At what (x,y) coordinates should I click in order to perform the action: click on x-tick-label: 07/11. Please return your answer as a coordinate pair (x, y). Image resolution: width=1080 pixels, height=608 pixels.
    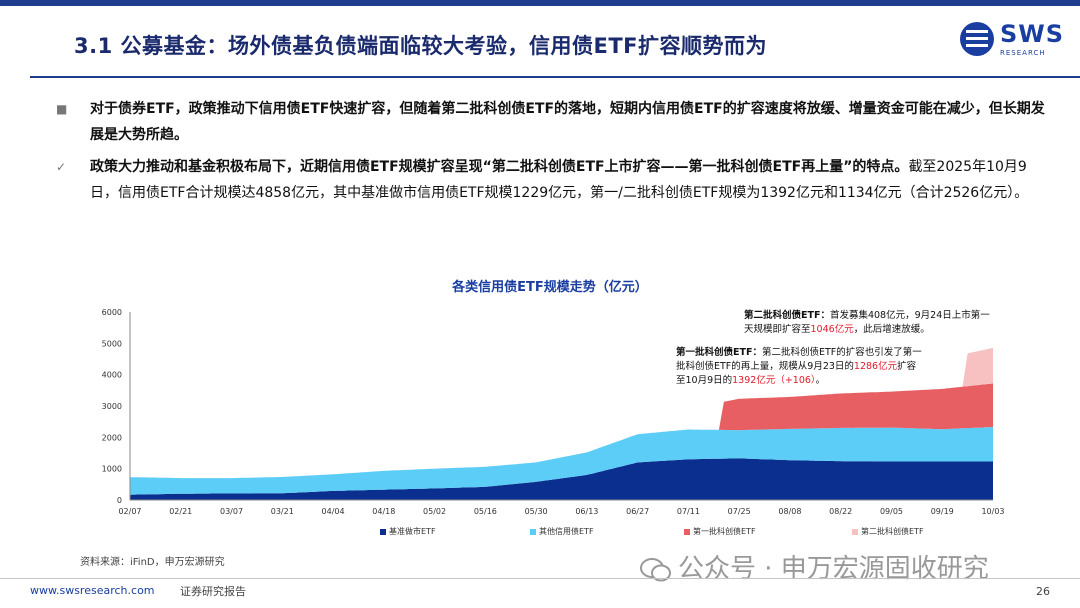
    Looking at the image, I should click on (688, 511).